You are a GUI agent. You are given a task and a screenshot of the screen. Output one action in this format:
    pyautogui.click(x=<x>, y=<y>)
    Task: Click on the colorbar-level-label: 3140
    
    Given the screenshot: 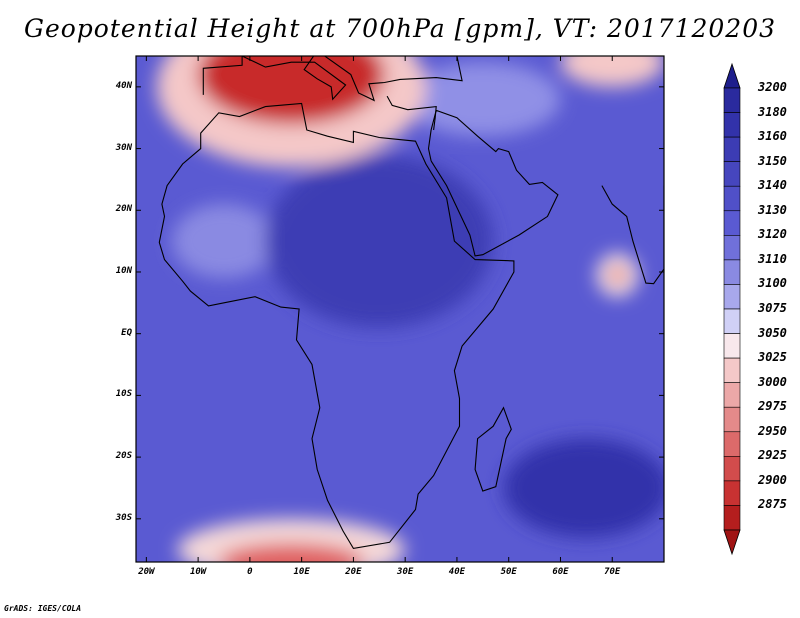 What is the action you would take?
    pyautogui.click(x=772, y=185)
    